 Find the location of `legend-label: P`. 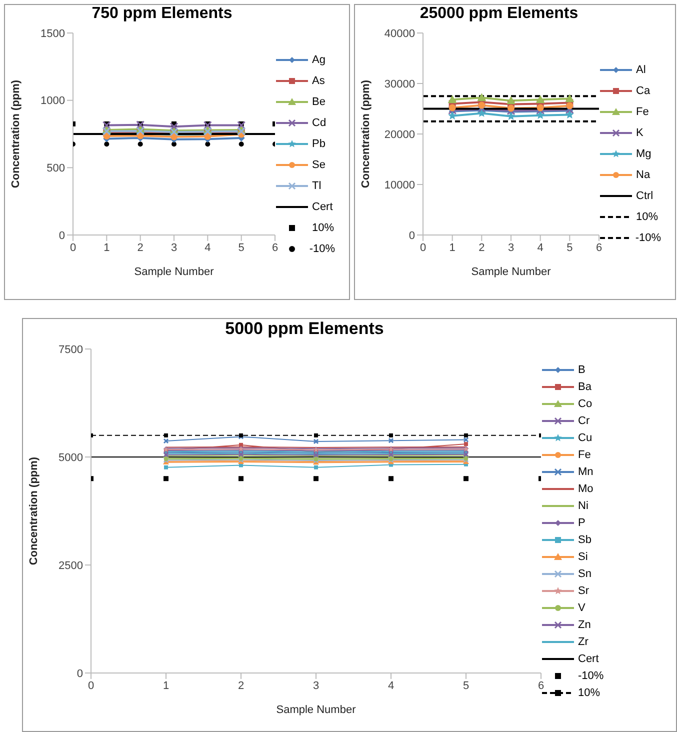

legend-label: P is located at coordinates (582, 522).